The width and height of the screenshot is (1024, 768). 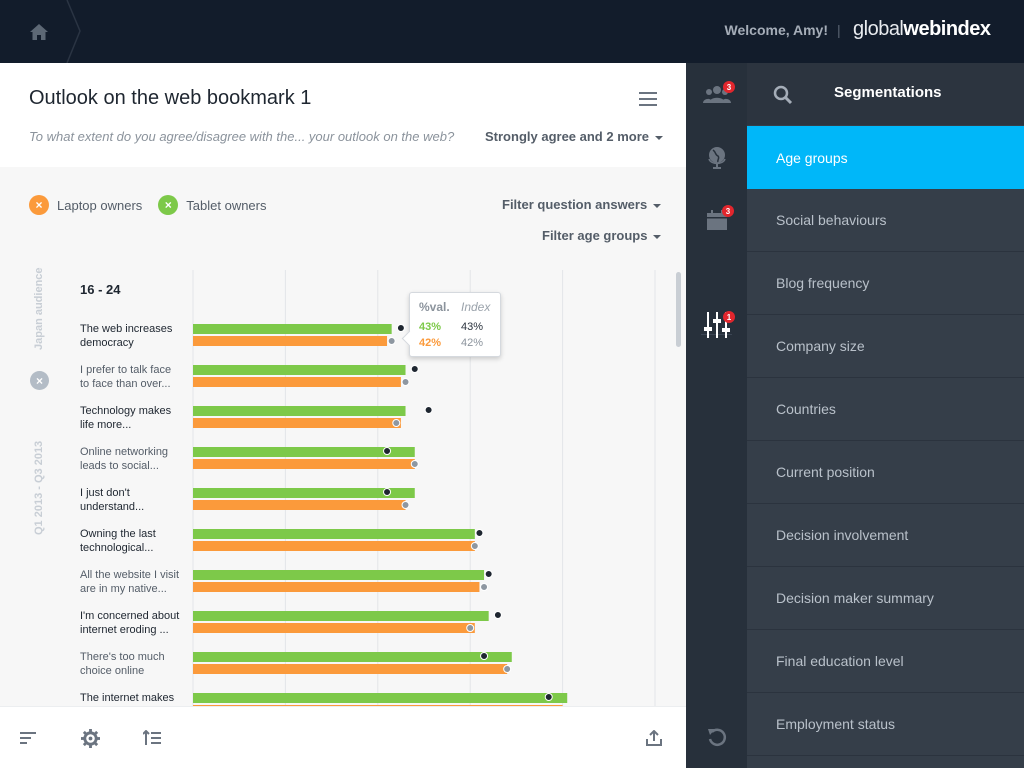 What do you see at coordinates (716, 94) in the screenshot?
I see `audiences-button: 3` at bounding box center [716, 94].